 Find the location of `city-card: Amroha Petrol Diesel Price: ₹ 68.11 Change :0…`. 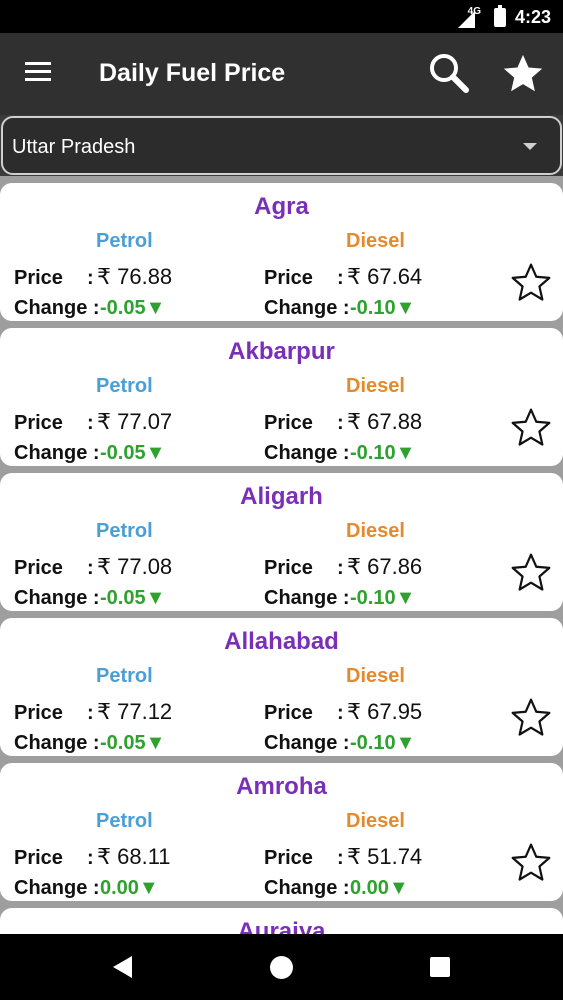

city-card: Amroha Petrol Diesel Price: ₹ 68.11 Change :0… is located at coordinates (281, 832).